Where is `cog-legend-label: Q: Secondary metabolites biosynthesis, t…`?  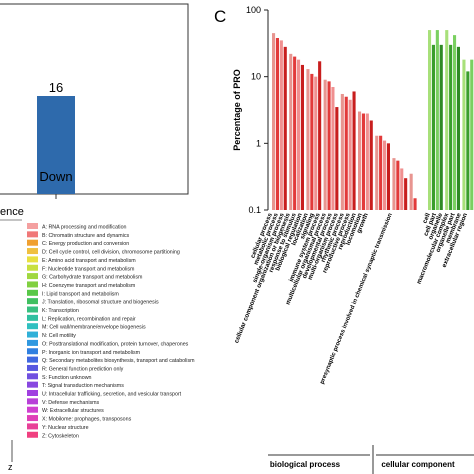 cog-legend-label: Q: Secondary metabolites biosynthesis, t… is located at coordinates (118, 361).